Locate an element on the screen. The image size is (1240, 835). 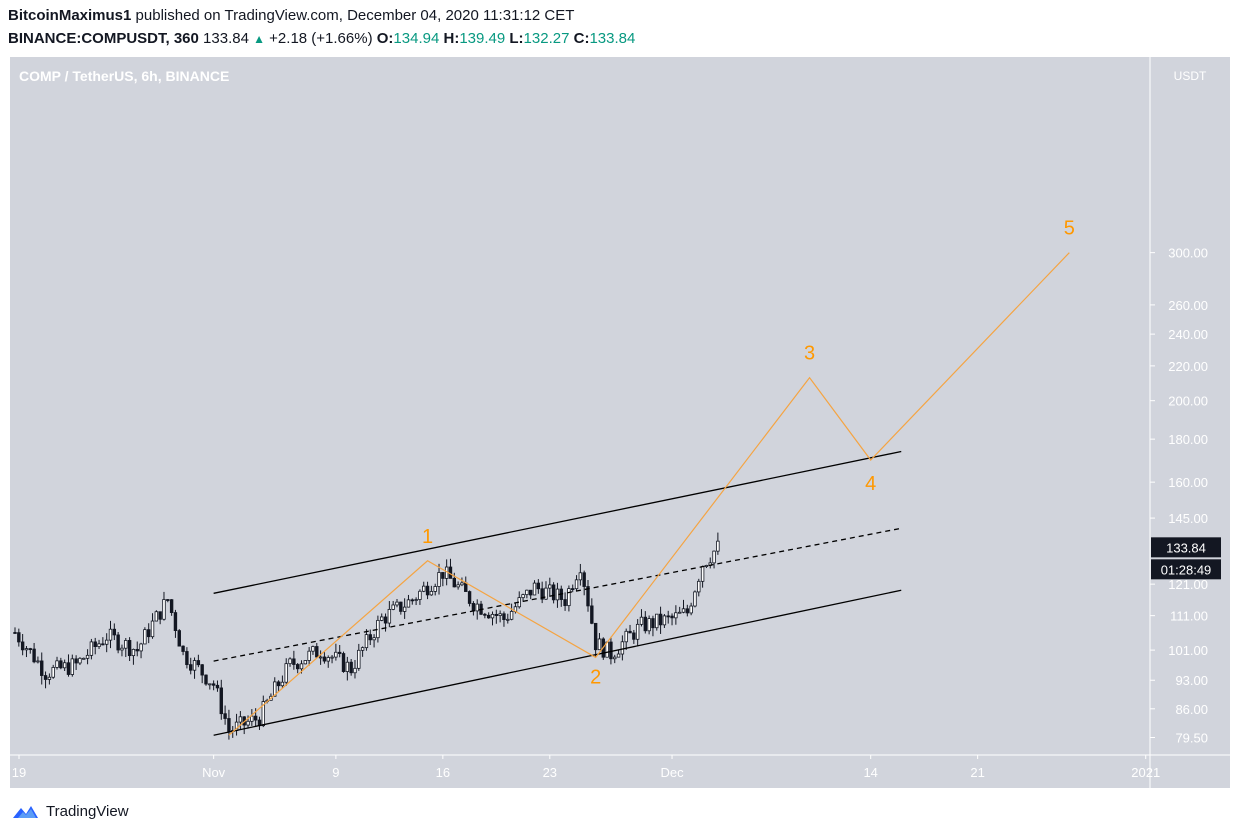
price-change: +2.18 (+1.66%) is located at coordinates (321, 38).